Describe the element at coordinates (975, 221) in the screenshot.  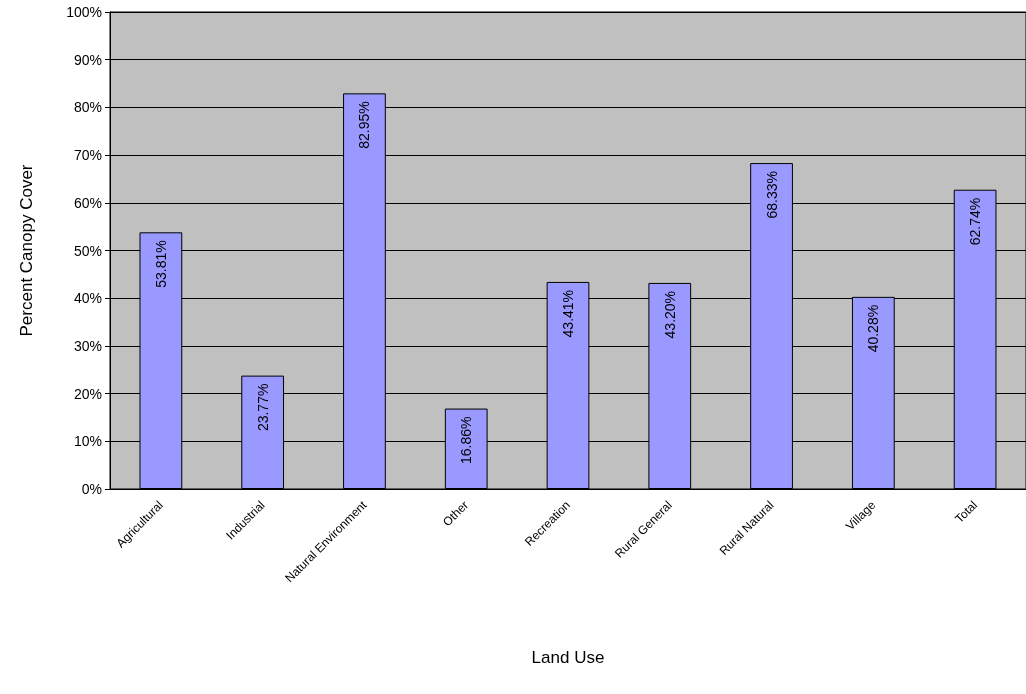
I see `data-label: 62.74%` at that location.